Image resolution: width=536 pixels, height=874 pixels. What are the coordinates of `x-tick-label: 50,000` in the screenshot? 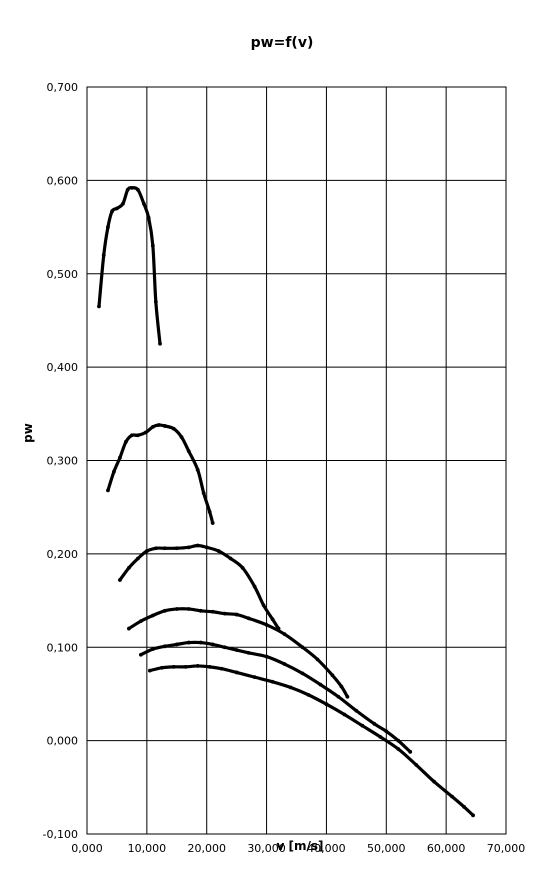 It's located at (386, 848).